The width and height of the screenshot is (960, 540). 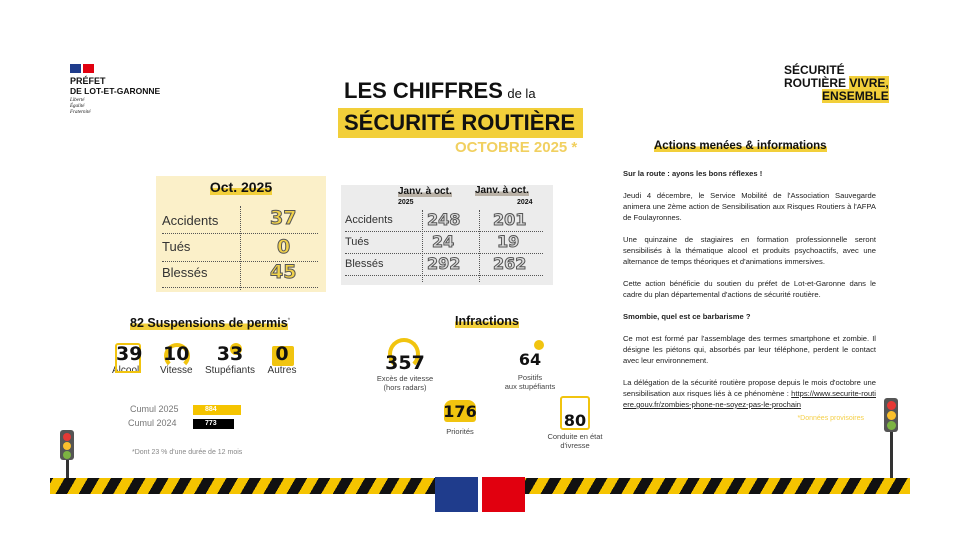 I want to click on suspensions-title: 82 Suspensions de permis*, so click(x=210, y=323).